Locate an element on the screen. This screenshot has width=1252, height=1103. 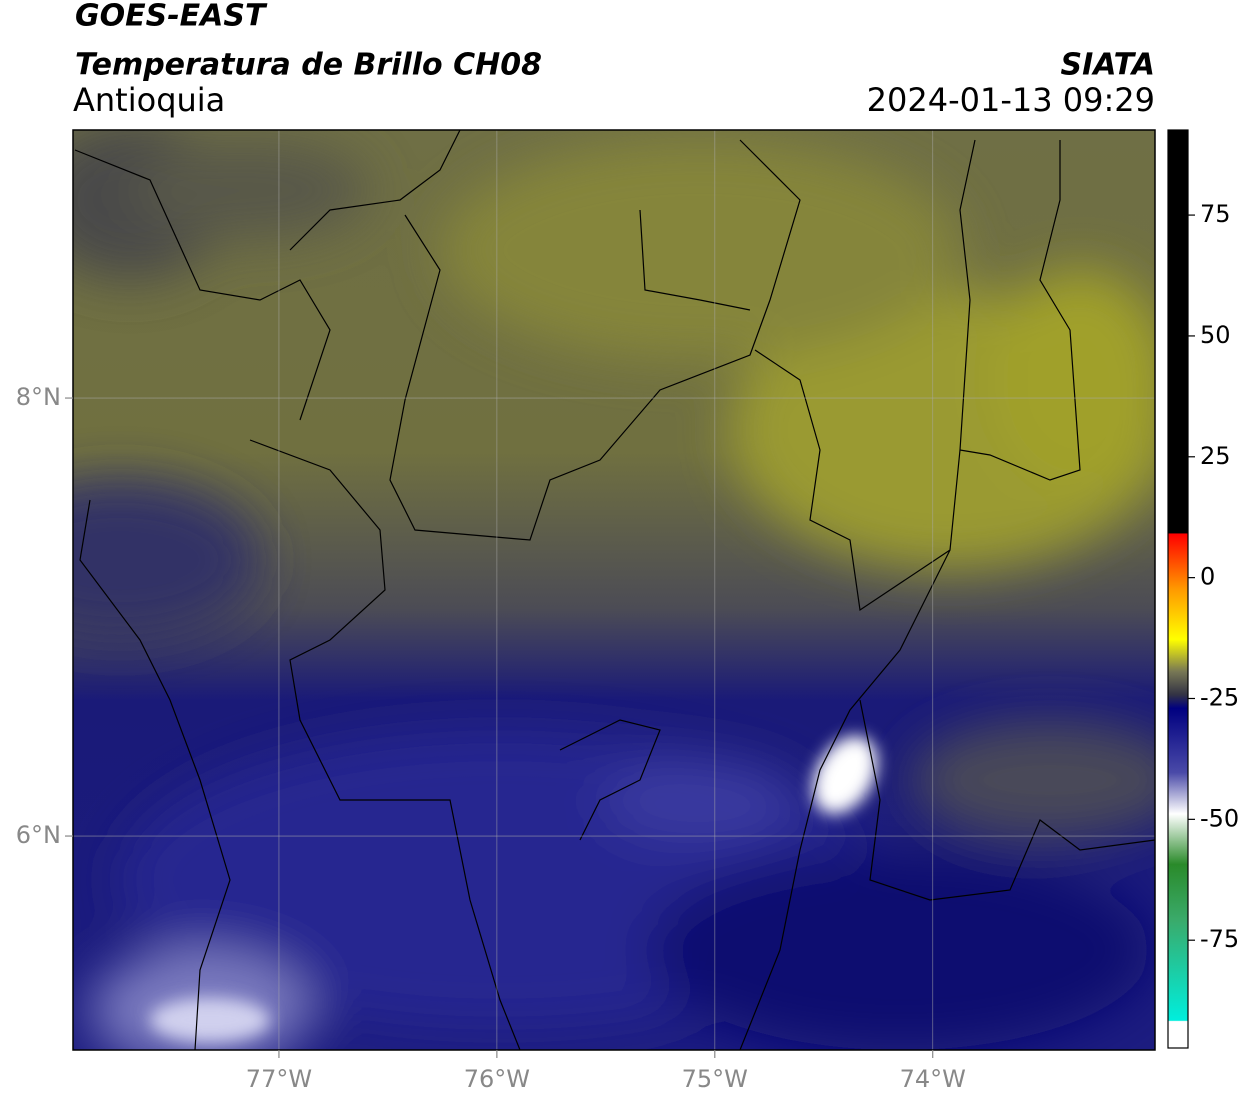
colorbar-tick-label: 50 is located at coordinates (1215, 335).